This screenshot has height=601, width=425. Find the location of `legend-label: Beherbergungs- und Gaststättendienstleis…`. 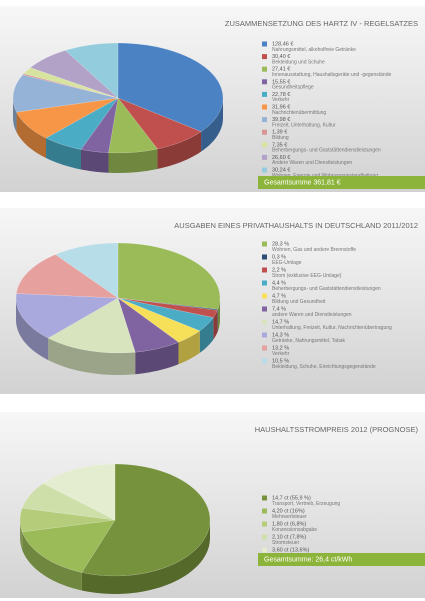

legend-label: Beherbergungs- und Gaststättendienstleis… is located at coordinates (326, 151).